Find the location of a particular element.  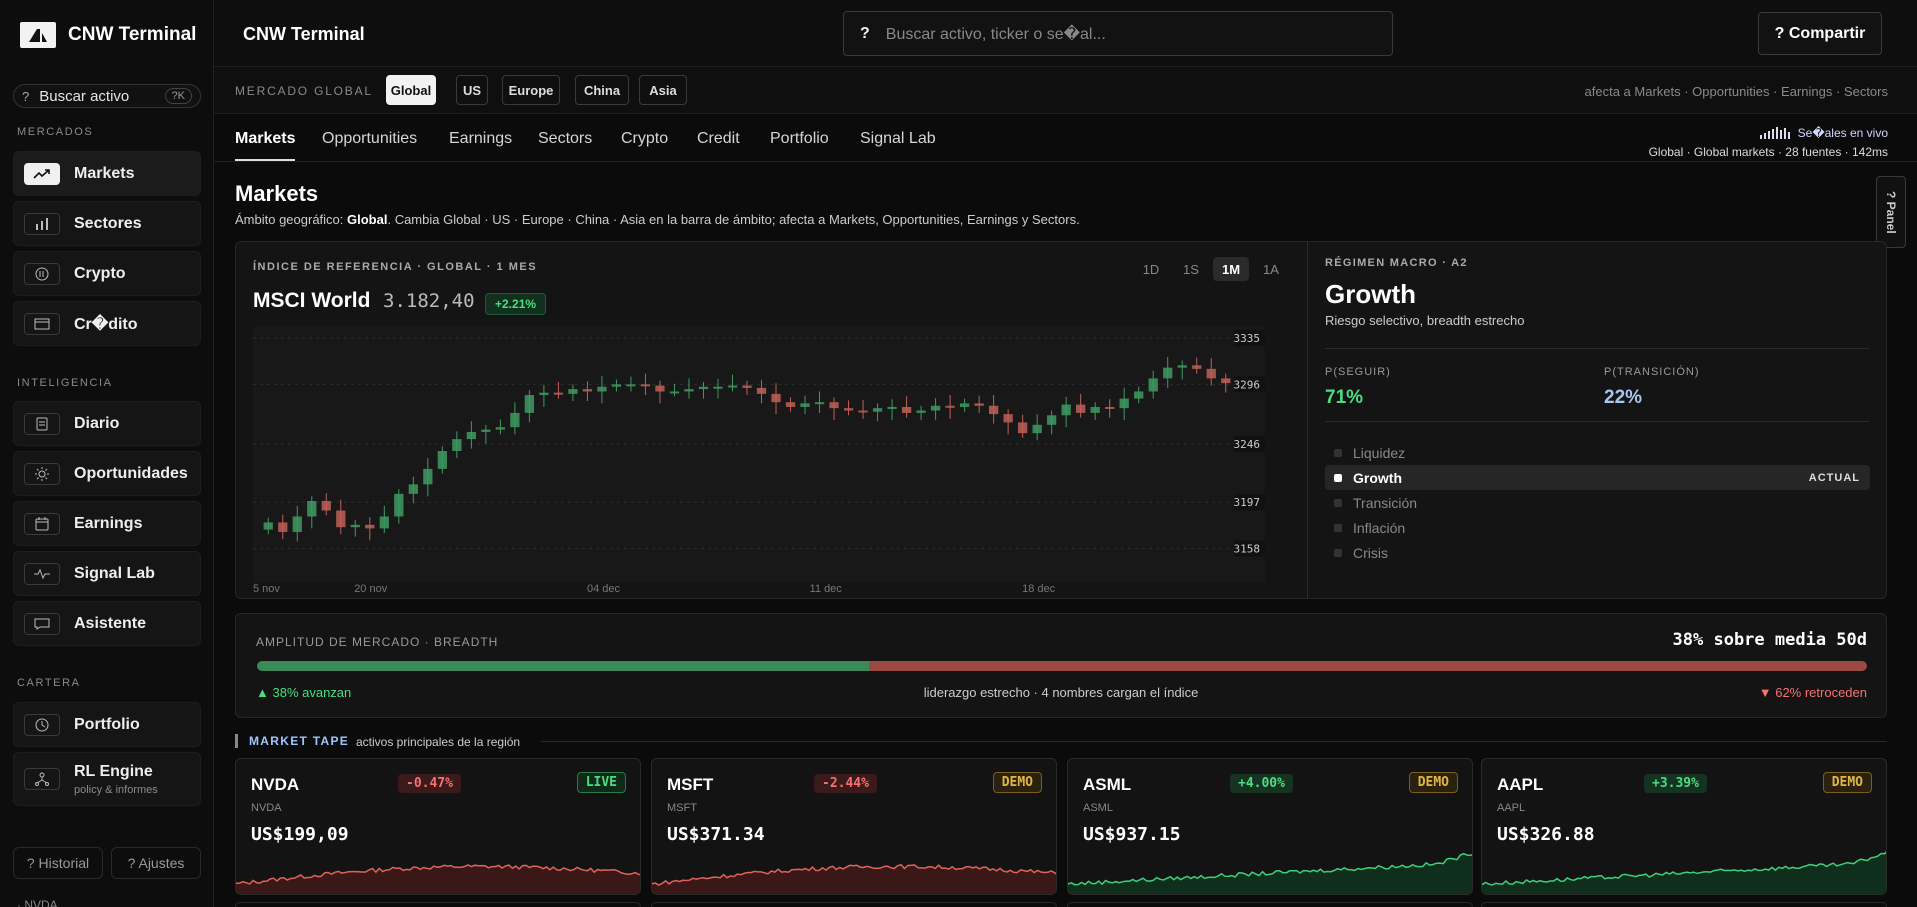

active-tab-underline is located at coordinates (265, 160).